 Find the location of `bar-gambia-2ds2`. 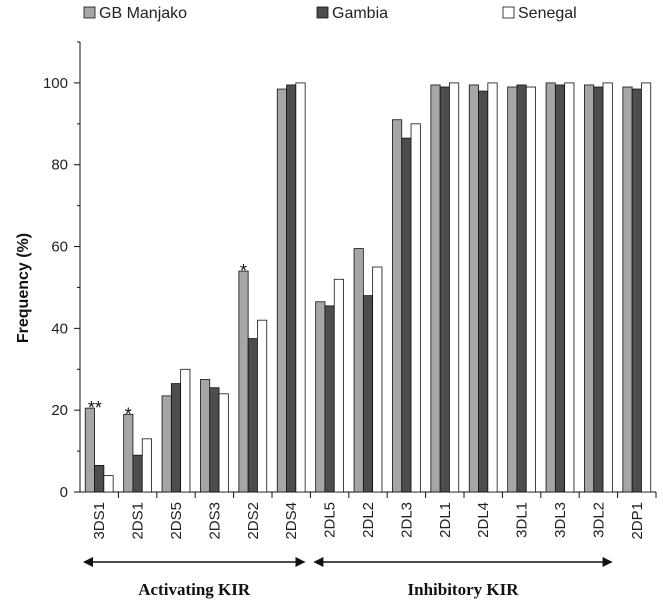

bar-gambia-2ds2 is located at coordinates (252, 415).